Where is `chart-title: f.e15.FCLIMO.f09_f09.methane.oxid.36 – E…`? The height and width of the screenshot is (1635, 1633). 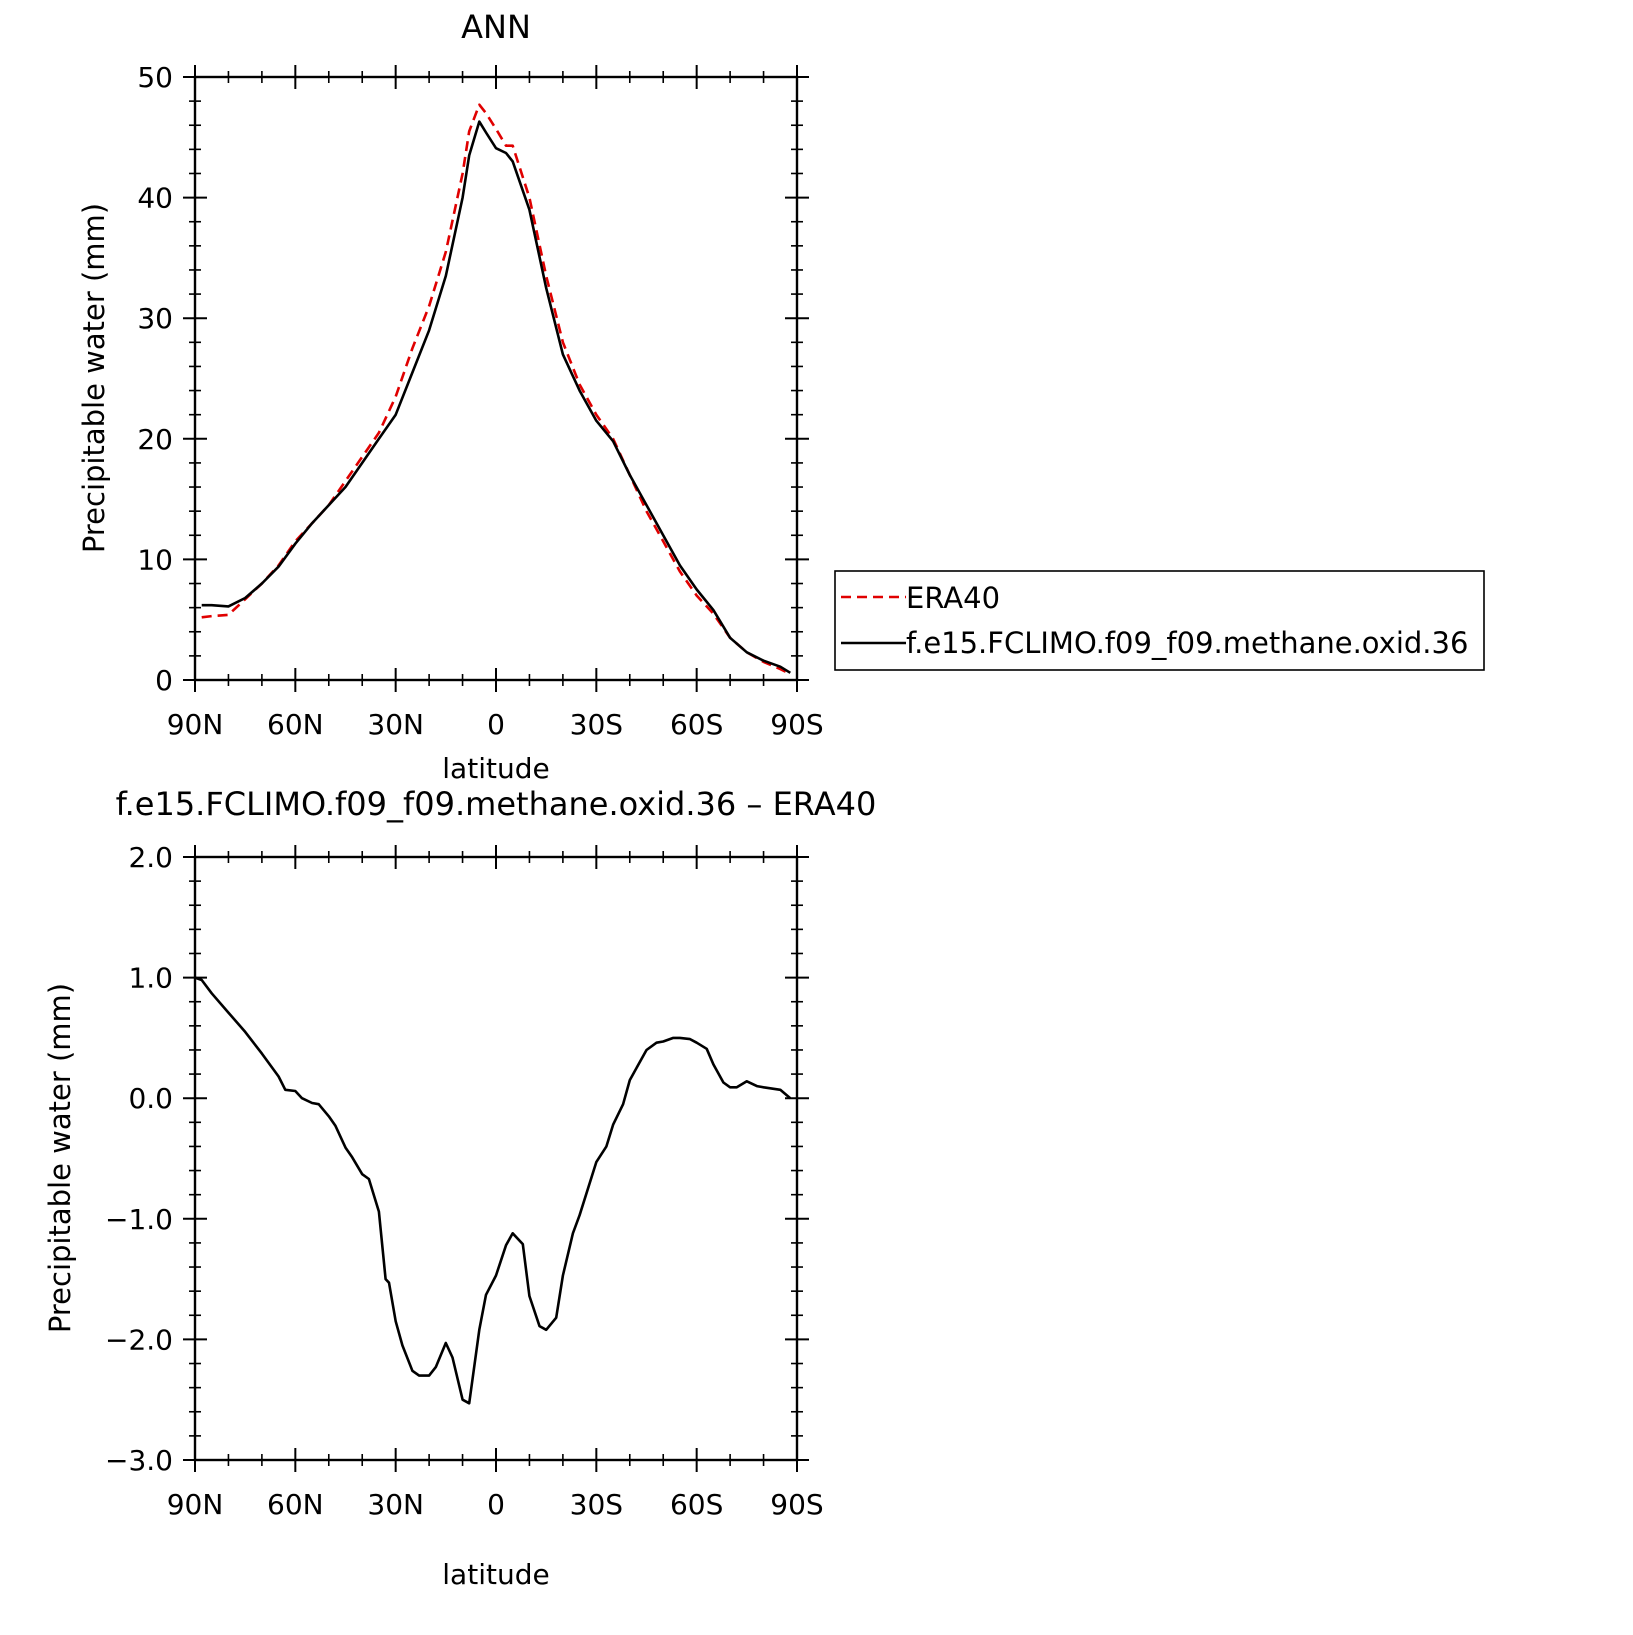 chart-title: f.e15.FCLIMO.f09_f09.methane.oxid.36 – E… is located at coordinates (496, 804).